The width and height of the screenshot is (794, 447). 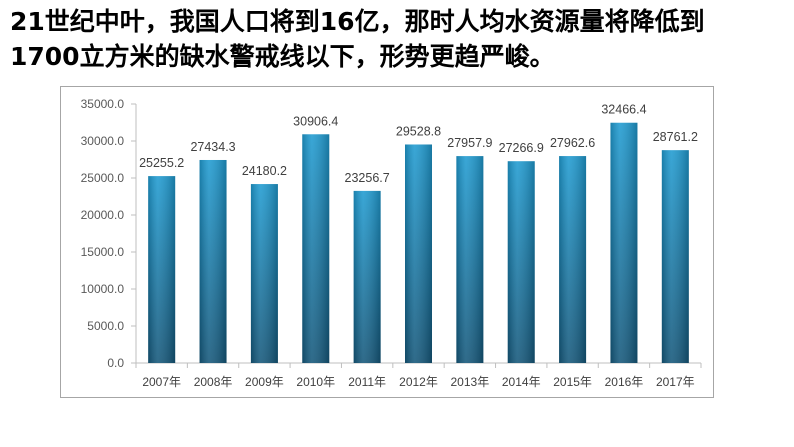 What do you see at coordinates (115, 363) in the screenshot?
I see `y-tick-label: 0.0` at bounding box center [115, 363].